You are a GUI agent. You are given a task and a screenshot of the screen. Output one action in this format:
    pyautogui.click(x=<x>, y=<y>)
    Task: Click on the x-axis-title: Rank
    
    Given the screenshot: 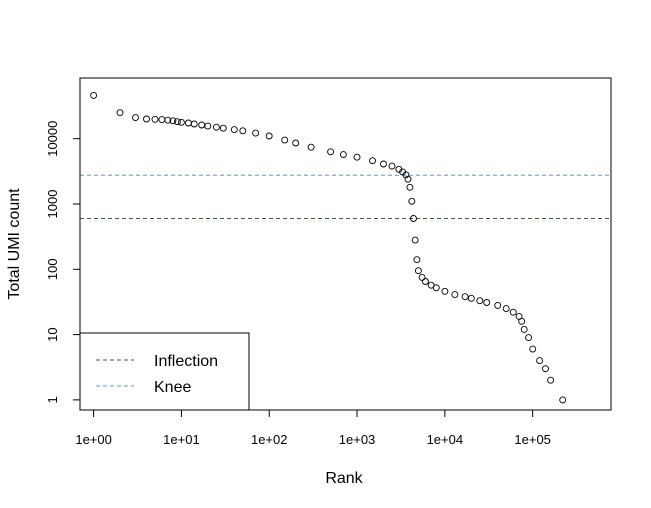 What is the action you would take?
    pyautogui.click(x=344, y=478)
    